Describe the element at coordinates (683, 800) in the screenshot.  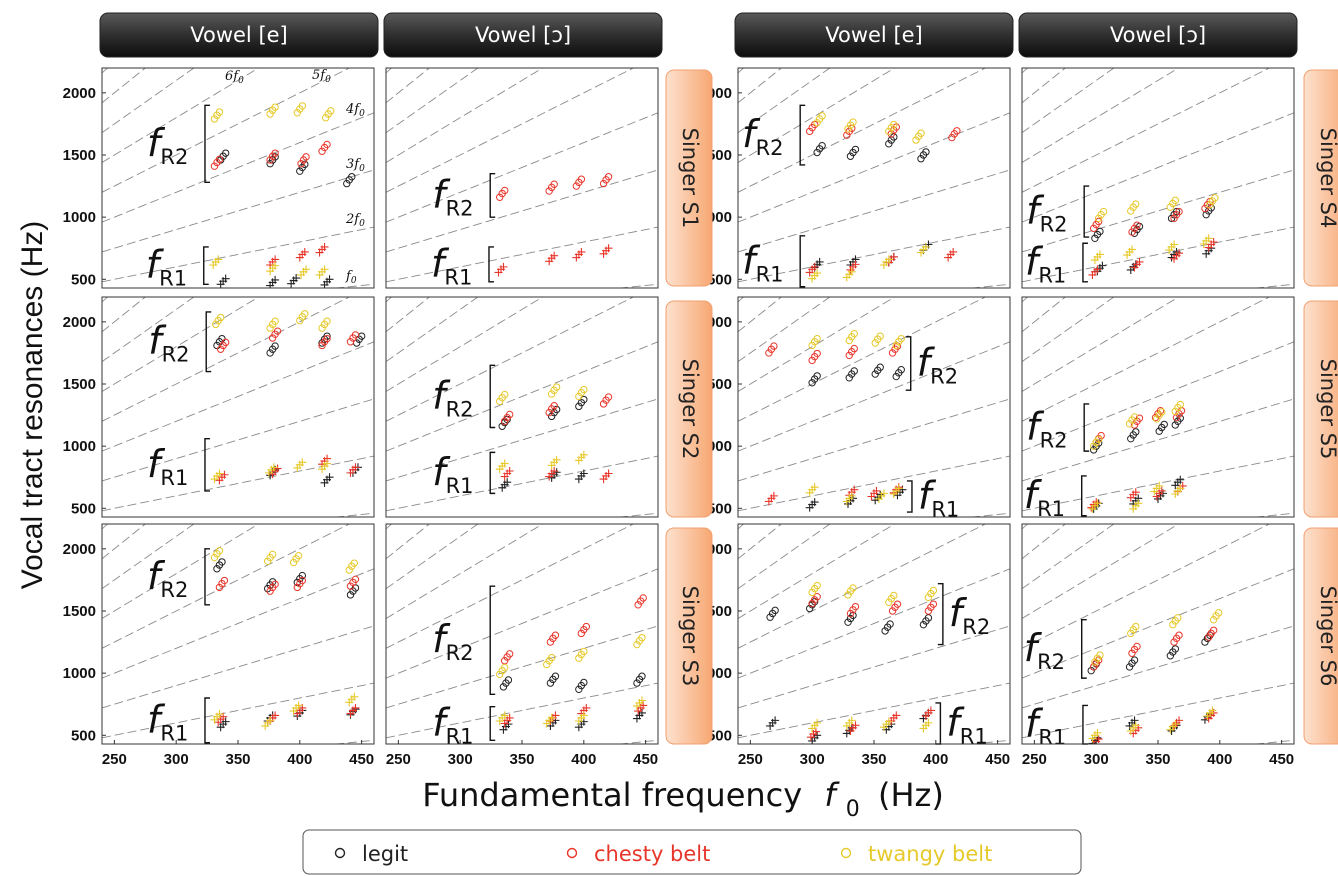
I see `x-axis-label: Fundamental frequency f 0 (Hz)` at that location.